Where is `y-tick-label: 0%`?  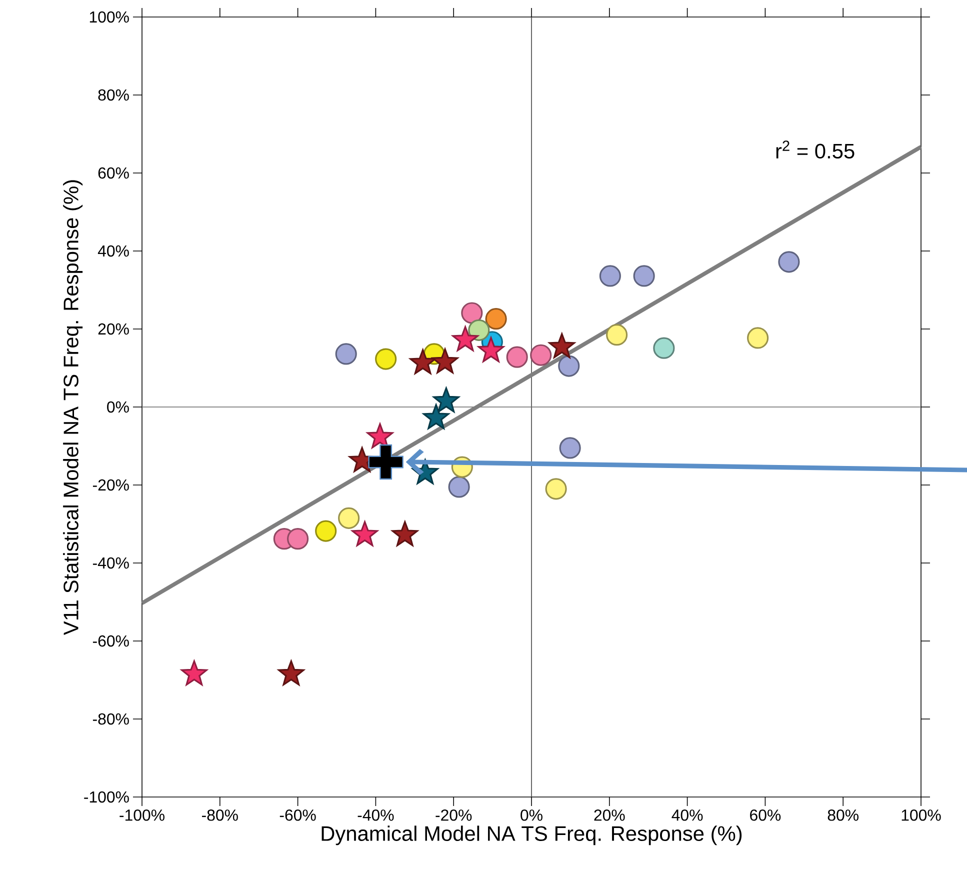
y-tick-label: 0% is located at coordinates (118, 407).